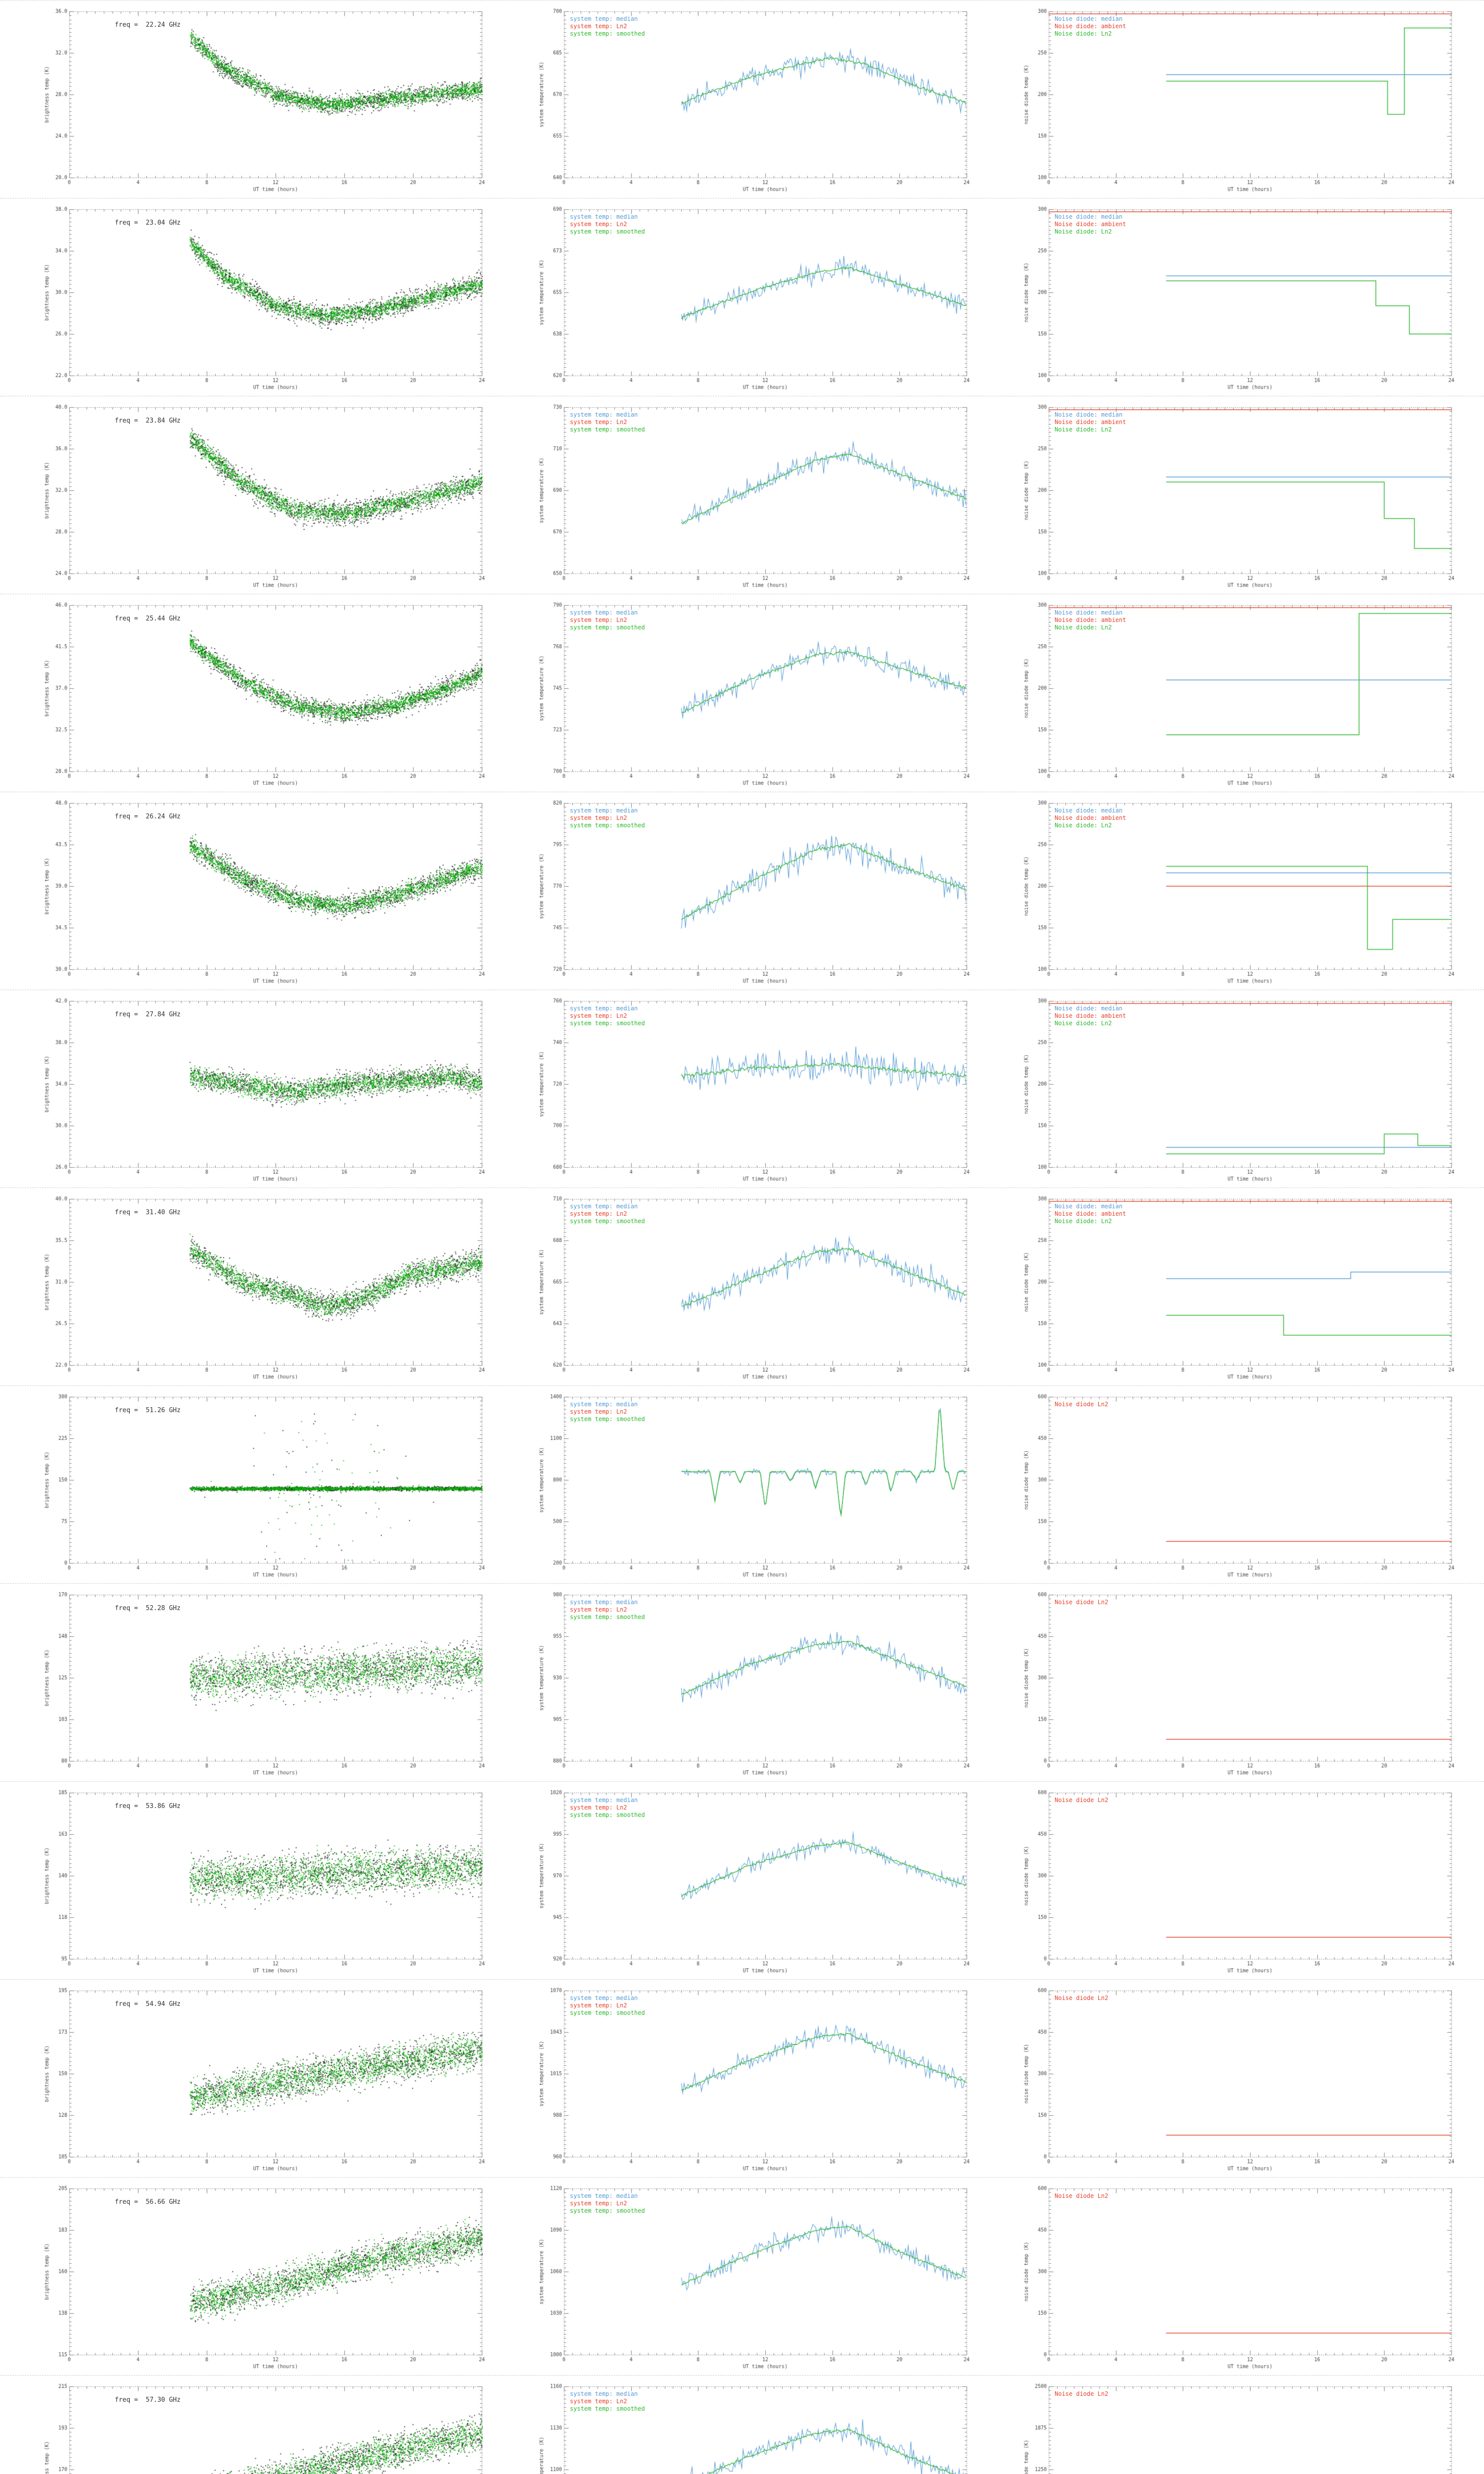 The height and width of the screenshot is (2474, 1484). I want to click on freq-label: freq = 54.94 GHz, so click(148, 2004).